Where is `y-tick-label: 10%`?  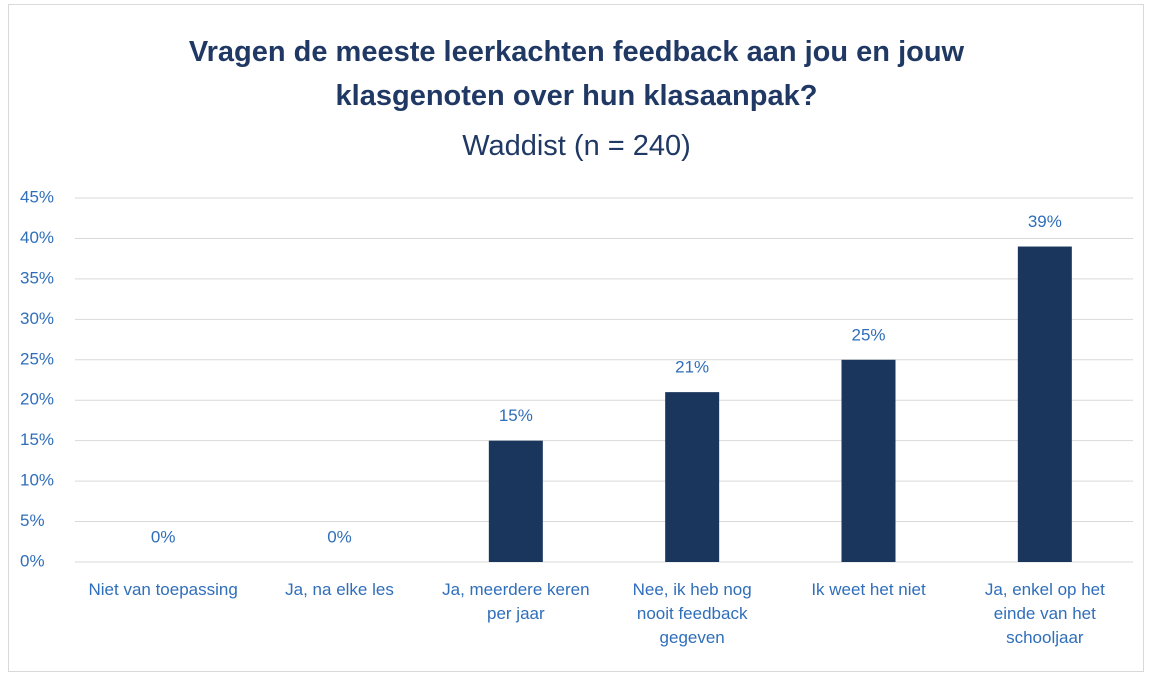
y-tick-label: 10% is located at coordinates (37, 480).